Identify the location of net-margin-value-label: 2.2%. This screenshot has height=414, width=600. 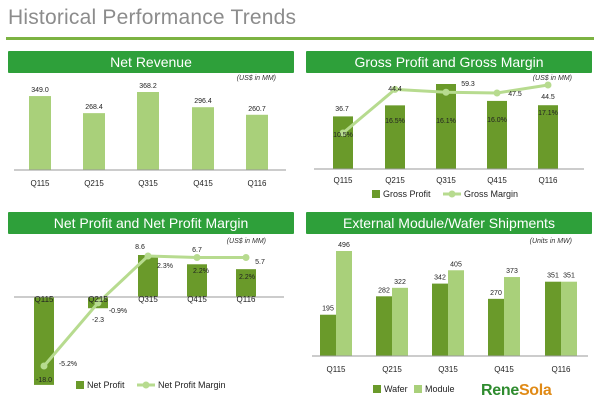
(247, 277).